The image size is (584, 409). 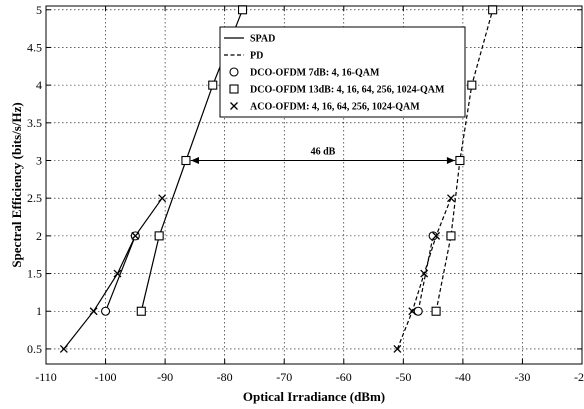 I want to click on y-tick-label: 0.5, so click(x=34, y=349).